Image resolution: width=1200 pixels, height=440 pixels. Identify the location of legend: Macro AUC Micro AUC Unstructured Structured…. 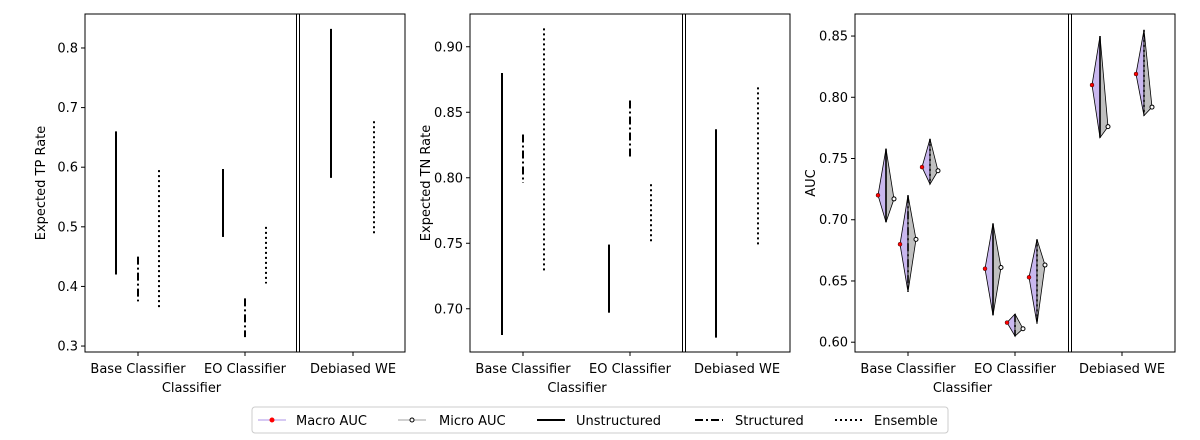
(600, 420).